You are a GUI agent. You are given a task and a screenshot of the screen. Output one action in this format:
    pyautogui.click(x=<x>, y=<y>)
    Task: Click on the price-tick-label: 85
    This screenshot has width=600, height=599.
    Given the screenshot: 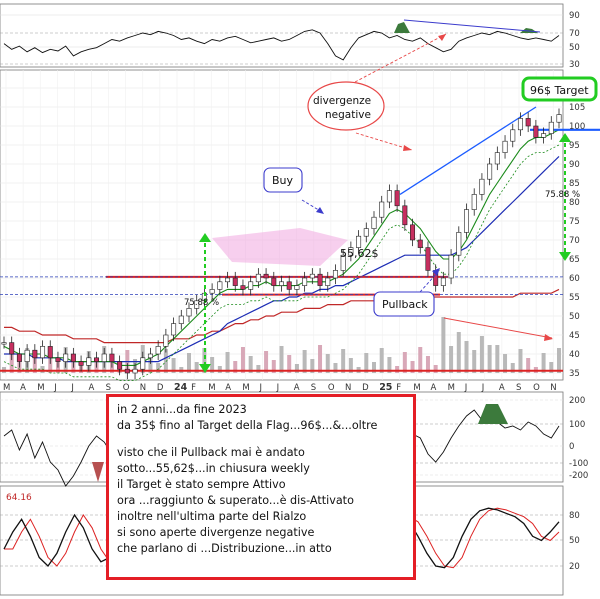 What is the action you would take?
    pyautogui.click(x=574, y=184)
    